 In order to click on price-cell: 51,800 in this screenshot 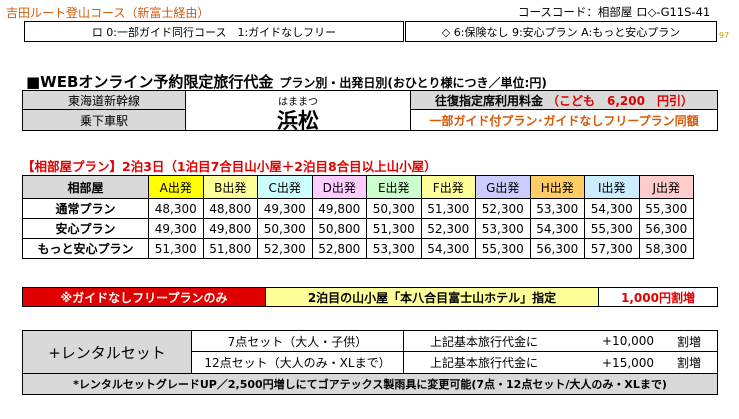, I will do `click(230, 248)`.